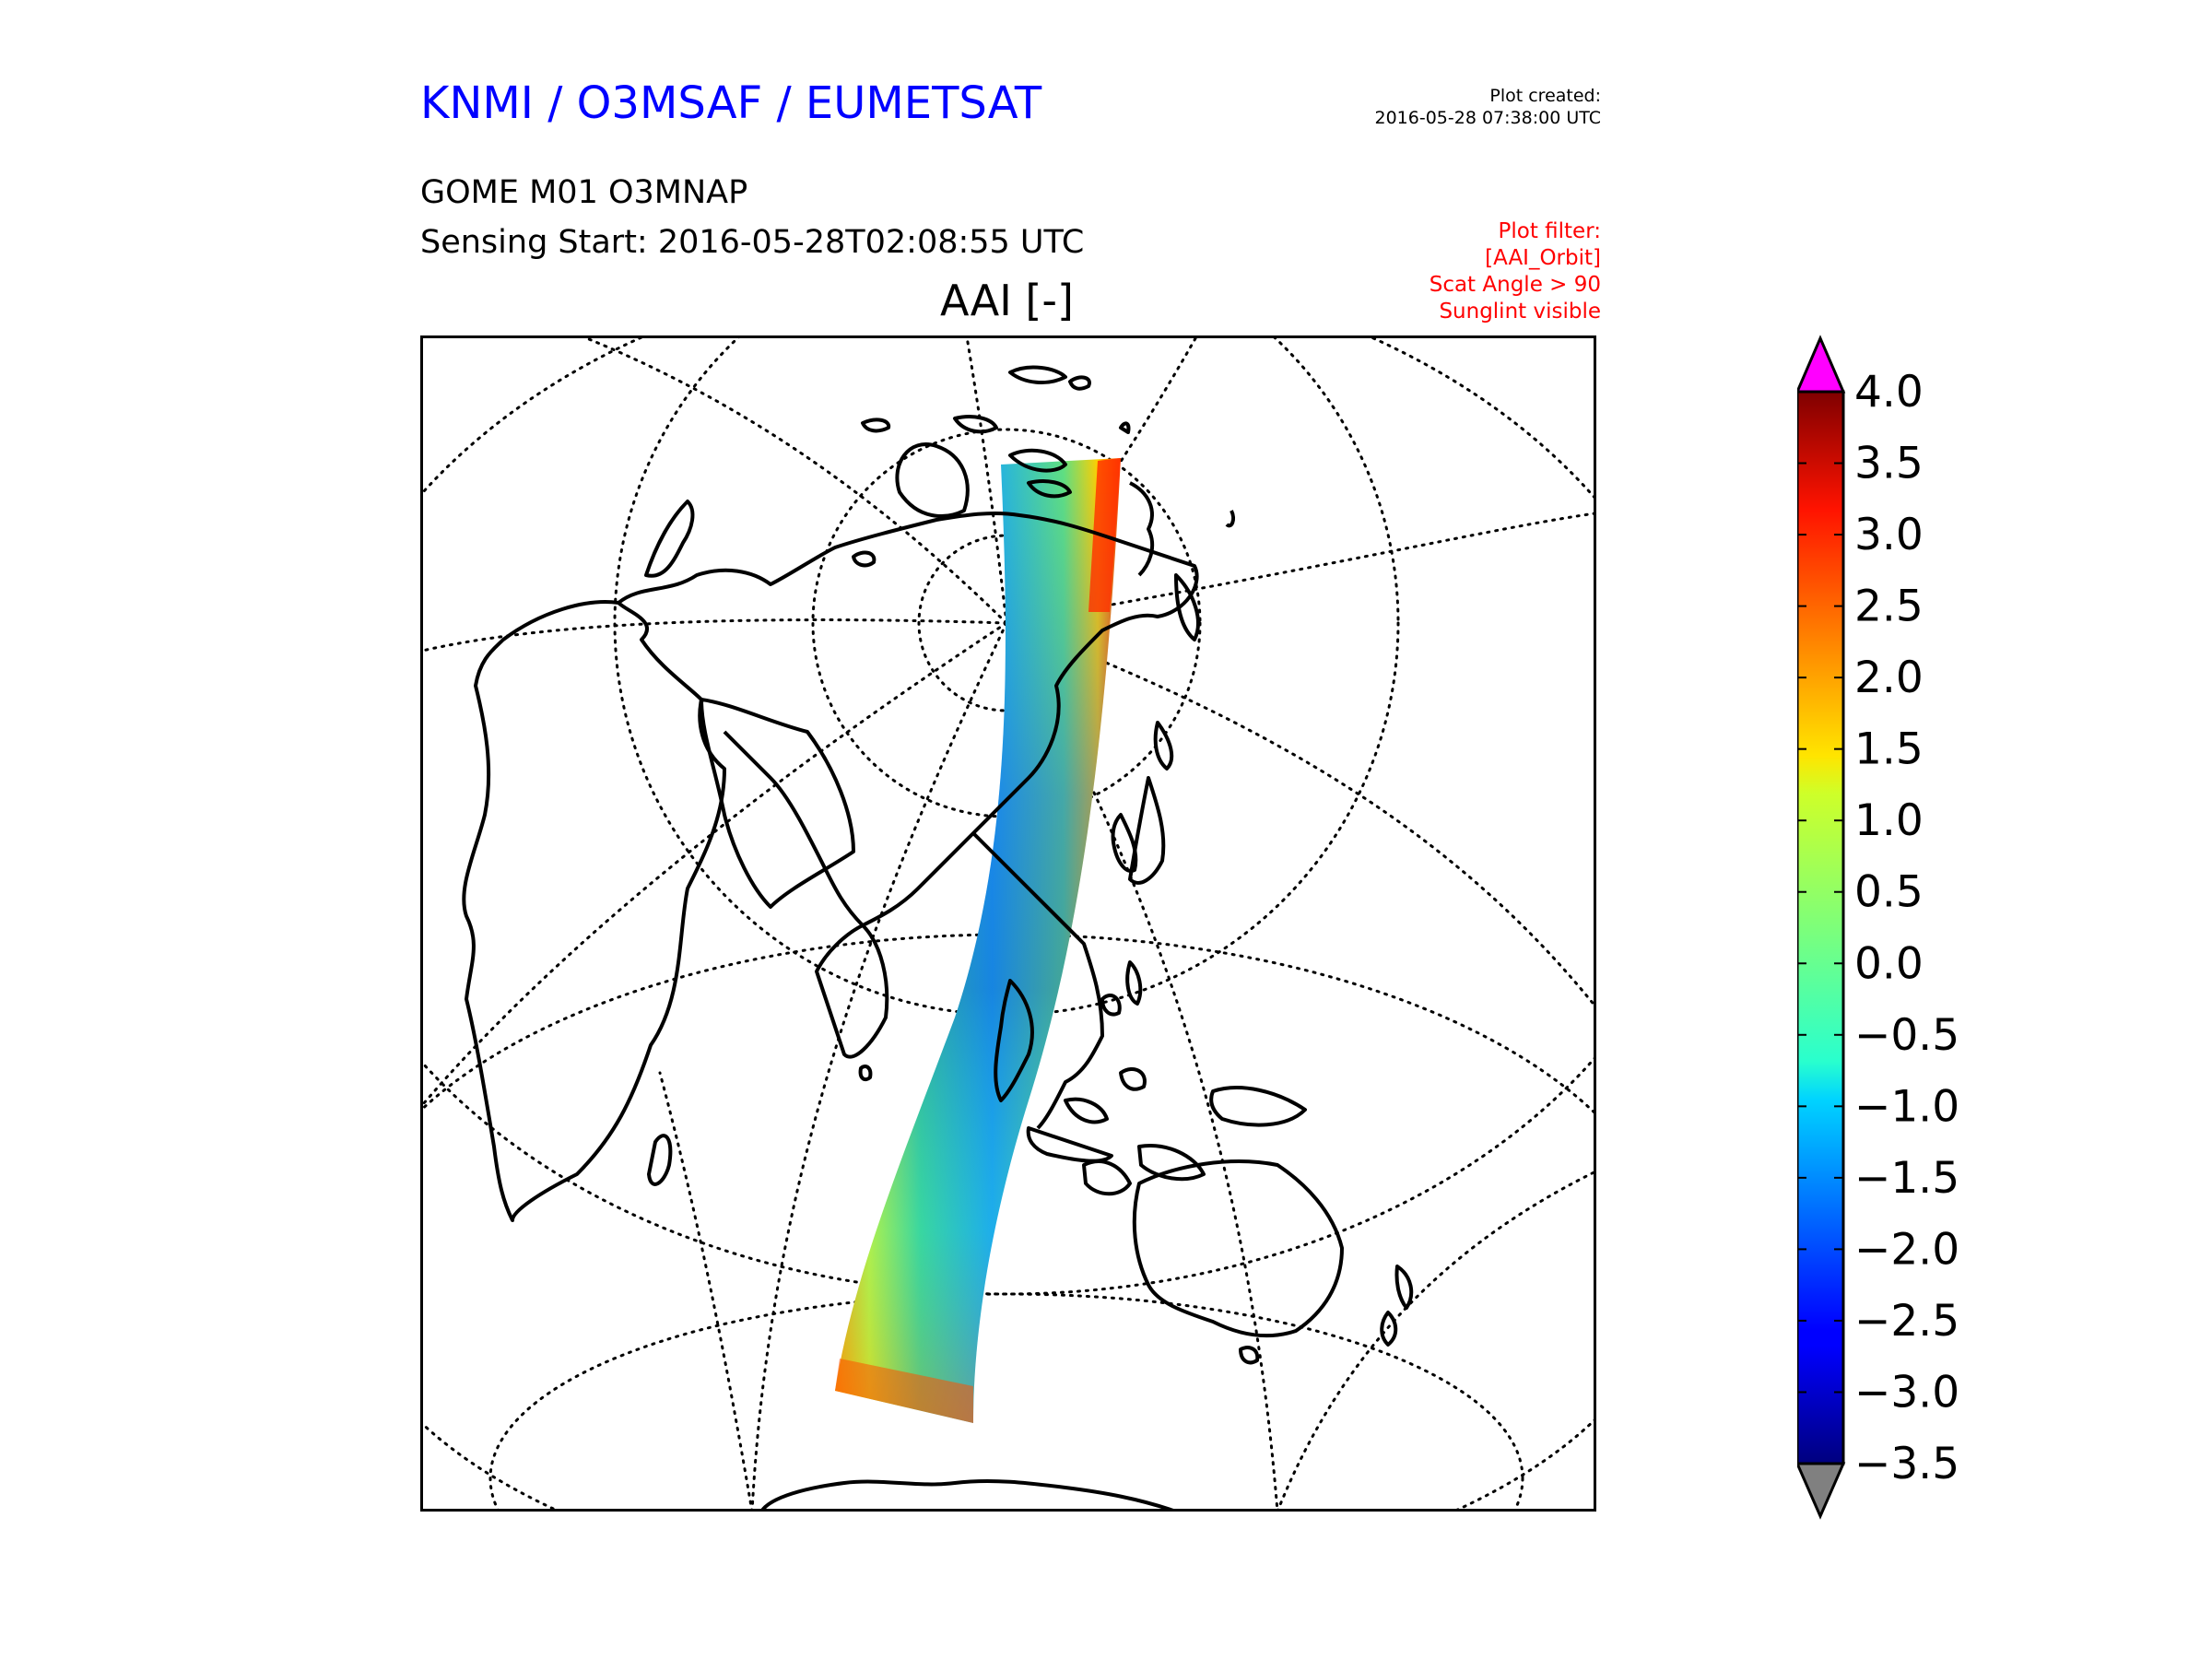 This screenshot has height=1659, width=2212. Describe the element at coordinates (1889, 535) in the screenshot. I see `colorbar-tick-label: 3.0` at that location.